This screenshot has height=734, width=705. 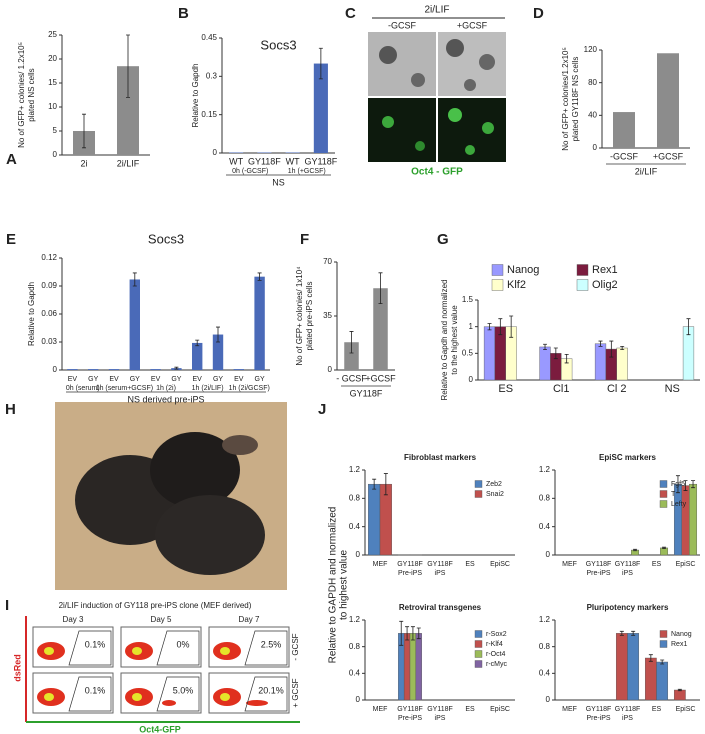 What do you see at coordinates (73, 619) in the screenshot?
I see `column-label: Day 3` at bounding box center [73, 619].